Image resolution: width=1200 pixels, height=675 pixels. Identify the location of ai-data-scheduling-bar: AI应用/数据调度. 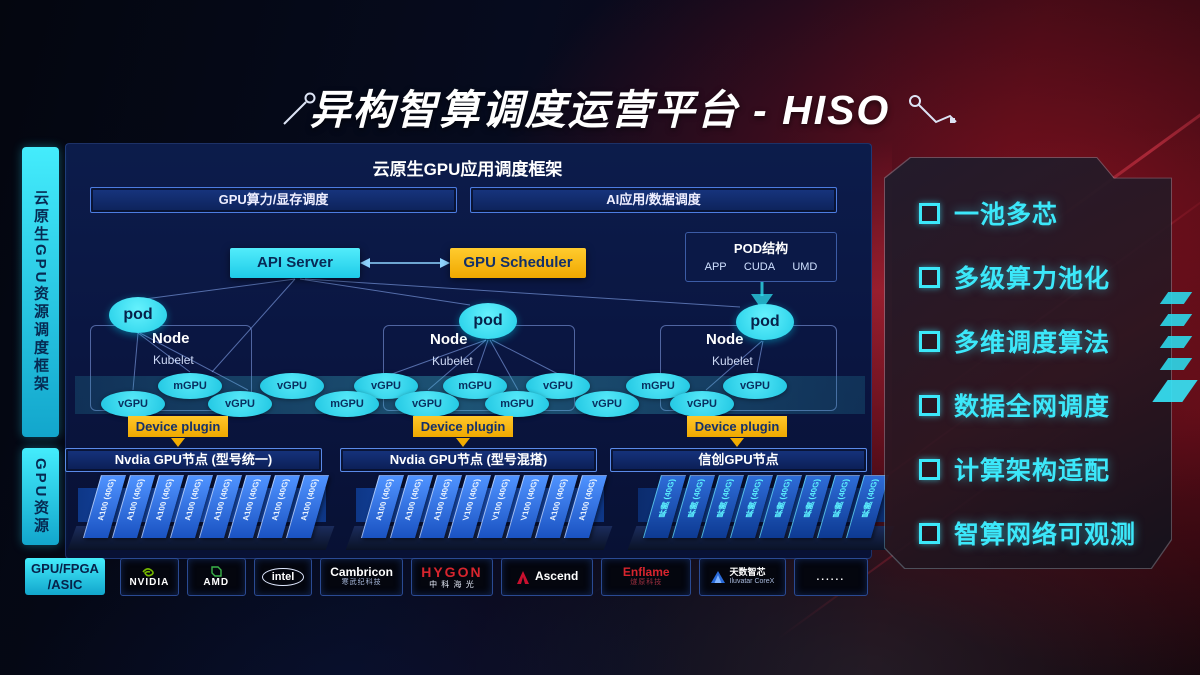
(653, 200).